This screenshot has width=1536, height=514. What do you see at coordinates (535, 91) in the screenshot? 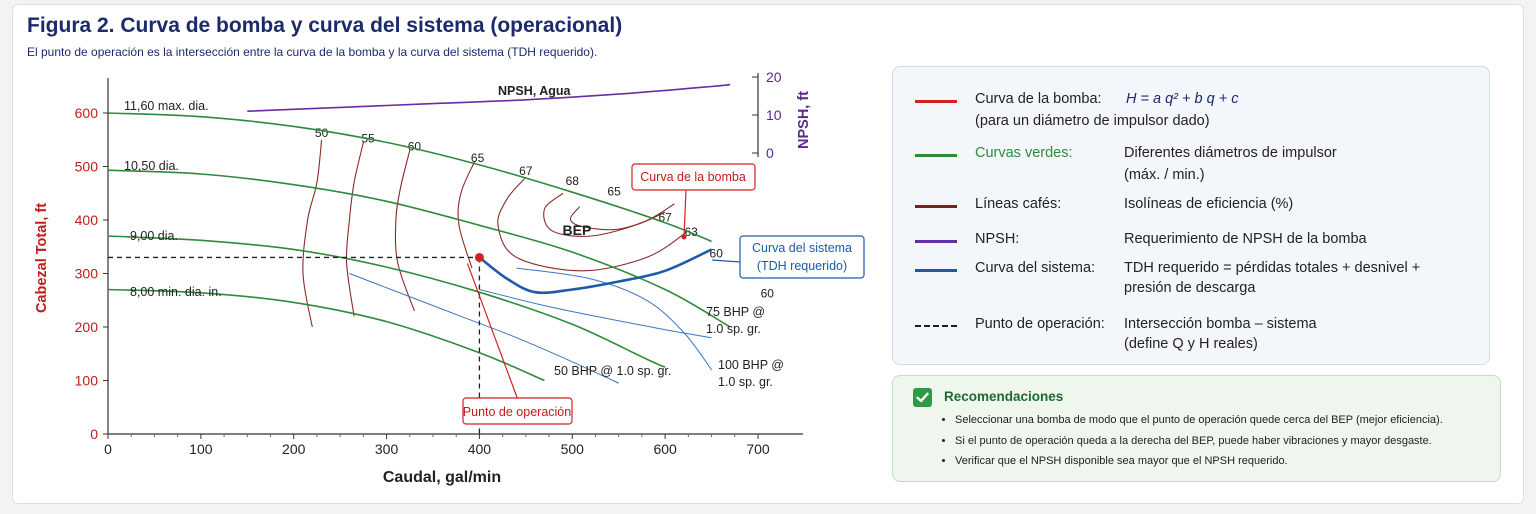
I see `npsh-curve-label: NPSH, Agua` at bounding box center [535, 91].